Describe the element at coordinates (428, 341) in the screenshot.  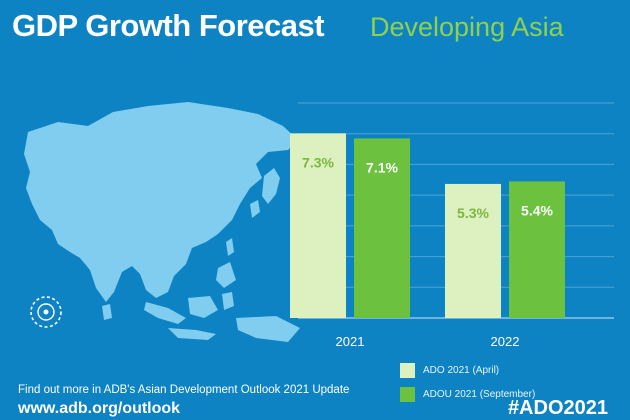
I see `chart-x-ticks: 2021 2022` at that location.